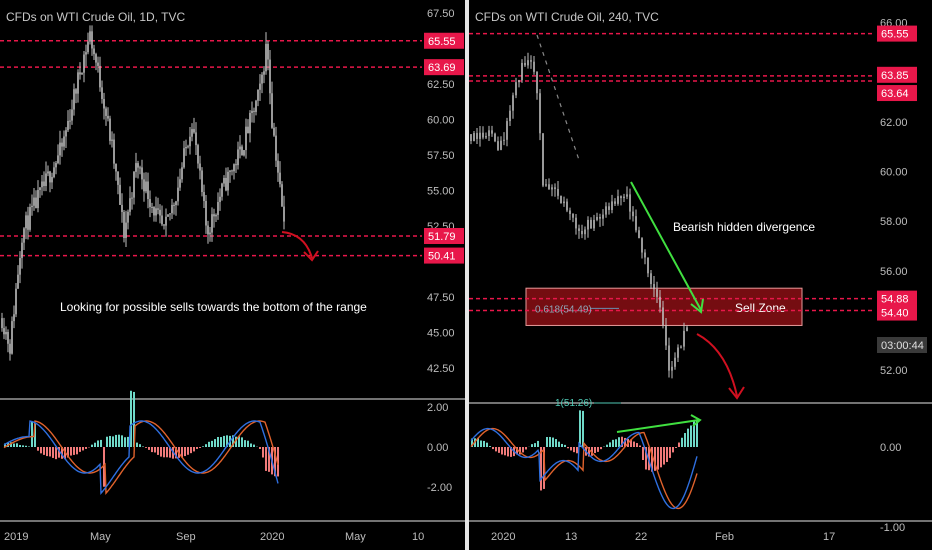 This screenshot has width=932, height=550. What do you see at coordinates (441, 333) in the screenshot?
I see `y-tick-label: 45.00` at bounding box center [441, 333].